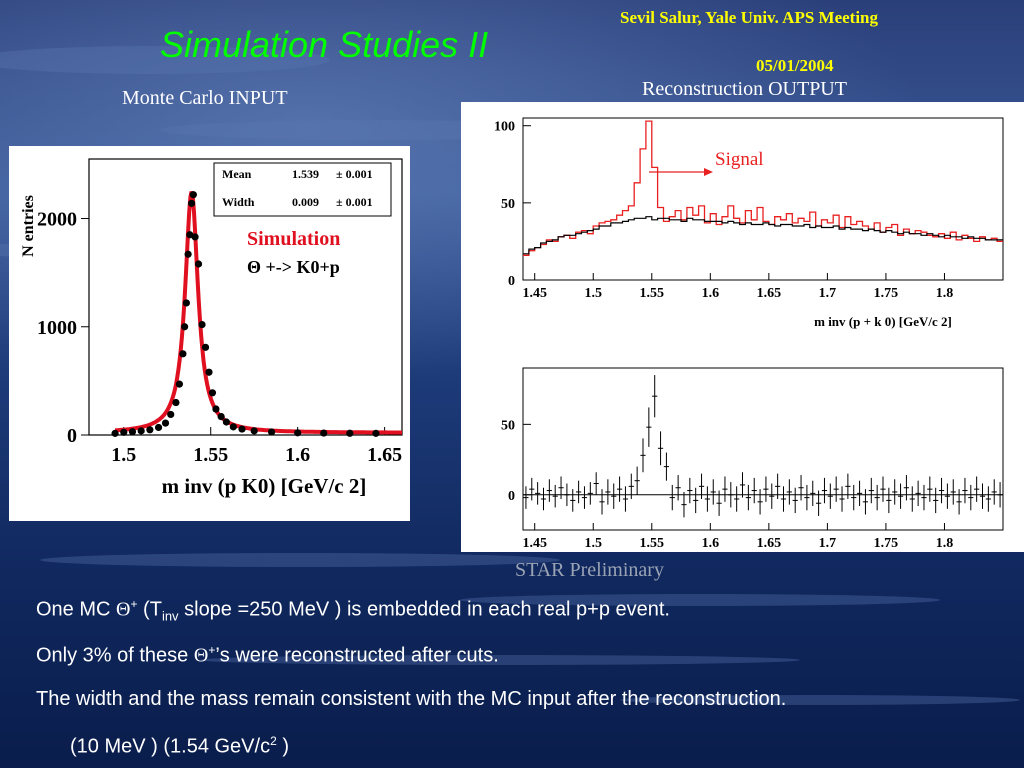 The height and width of the screenshot is (768, 1024). What do you see at coordinates (123, 609) in the screenshot?
I see `b1-theta: Θ` at bounding box center [123, 609].